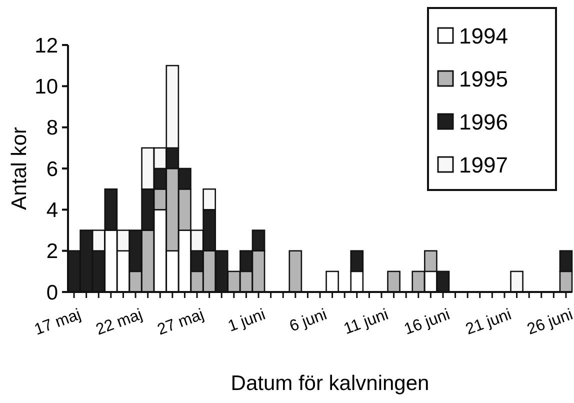 The image size is (574, 403). Describe the element at coordinates (119, 322) in the screenshot. I see `x-tick-label: 22 maj` at that location.